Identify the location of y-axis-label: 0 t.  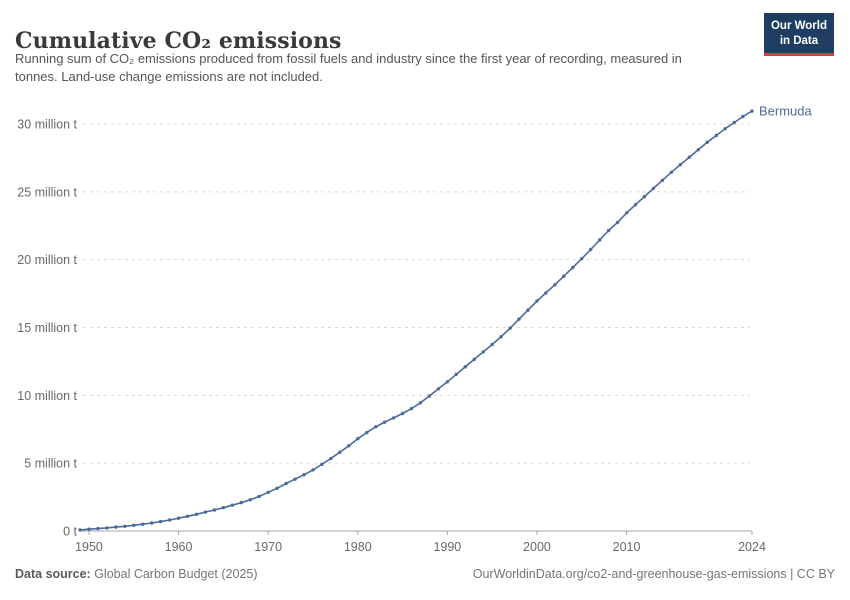
(70, 532).